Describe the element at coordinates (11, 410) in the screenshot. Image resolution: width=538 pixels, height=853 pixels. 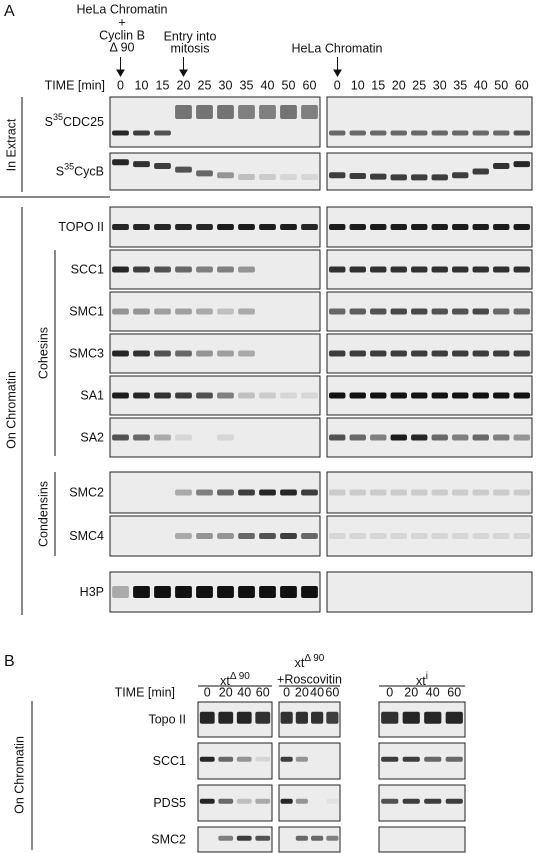
I see `group-label: On Chromatin` at that location.